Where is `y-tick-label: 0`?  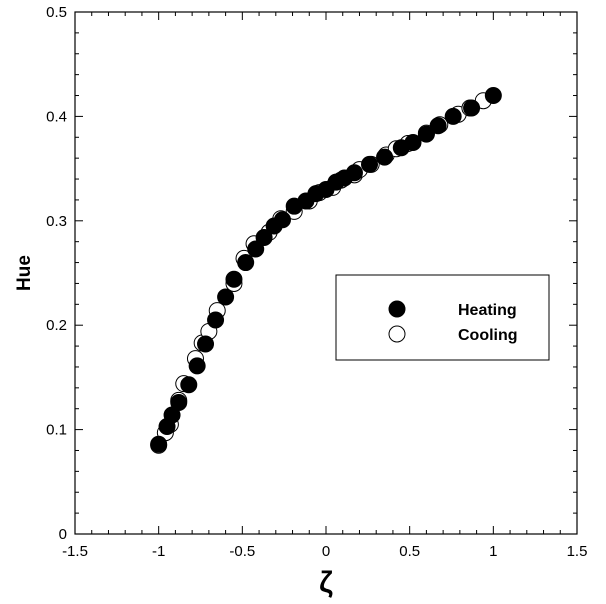 y-tick-label: 0 is located at coordinates (63, 534).